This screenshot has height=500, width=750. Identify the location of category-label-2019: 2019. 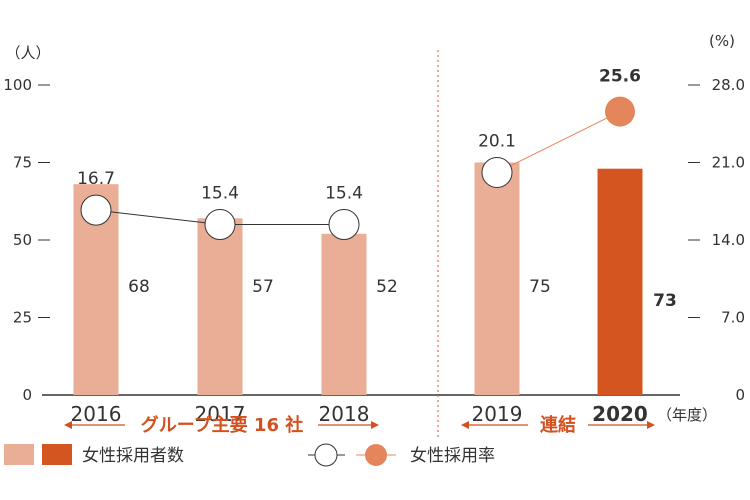
(497, 414).